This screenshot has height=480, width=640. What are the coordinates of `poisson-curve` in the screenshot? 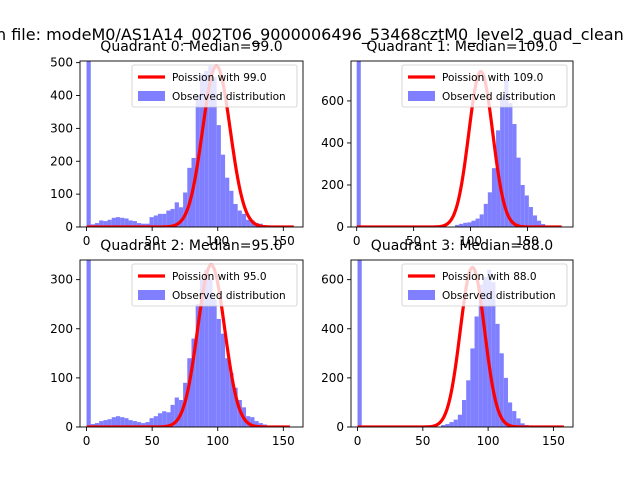 It's located at (460, 346).